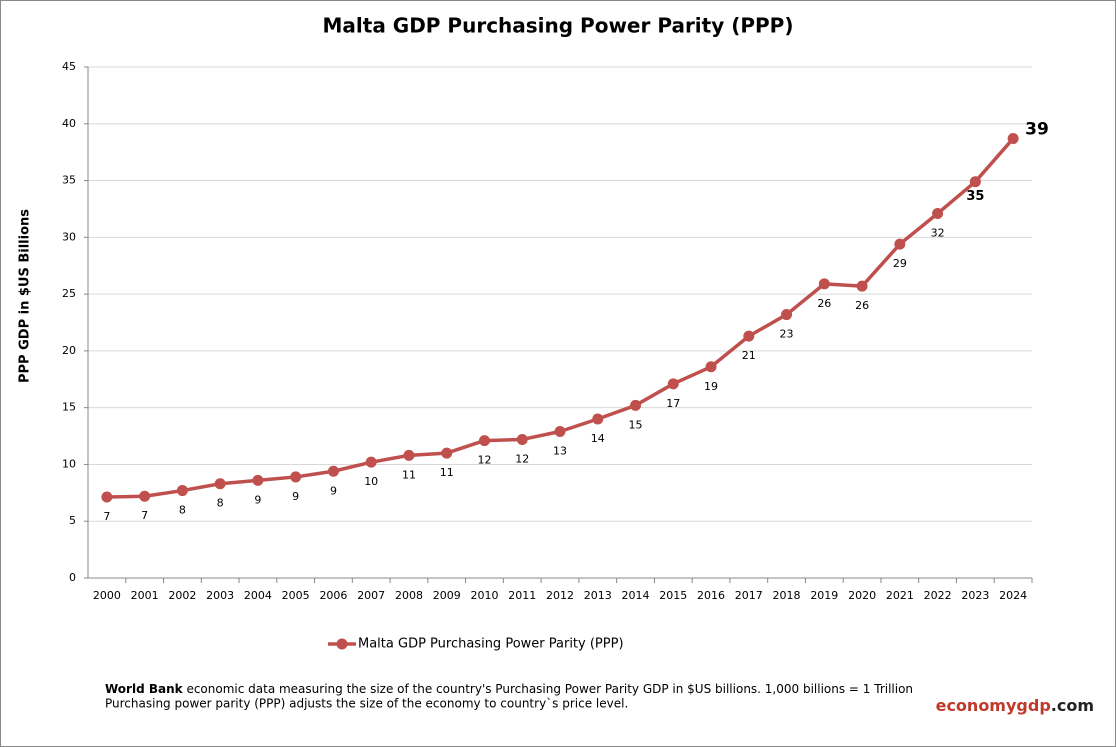 The height and width of the screenshot is (747, 1116). What do you see at coordinates (787, 334) in the screenshot?
I see `data-label: 23` at bounding box center [787, 334].